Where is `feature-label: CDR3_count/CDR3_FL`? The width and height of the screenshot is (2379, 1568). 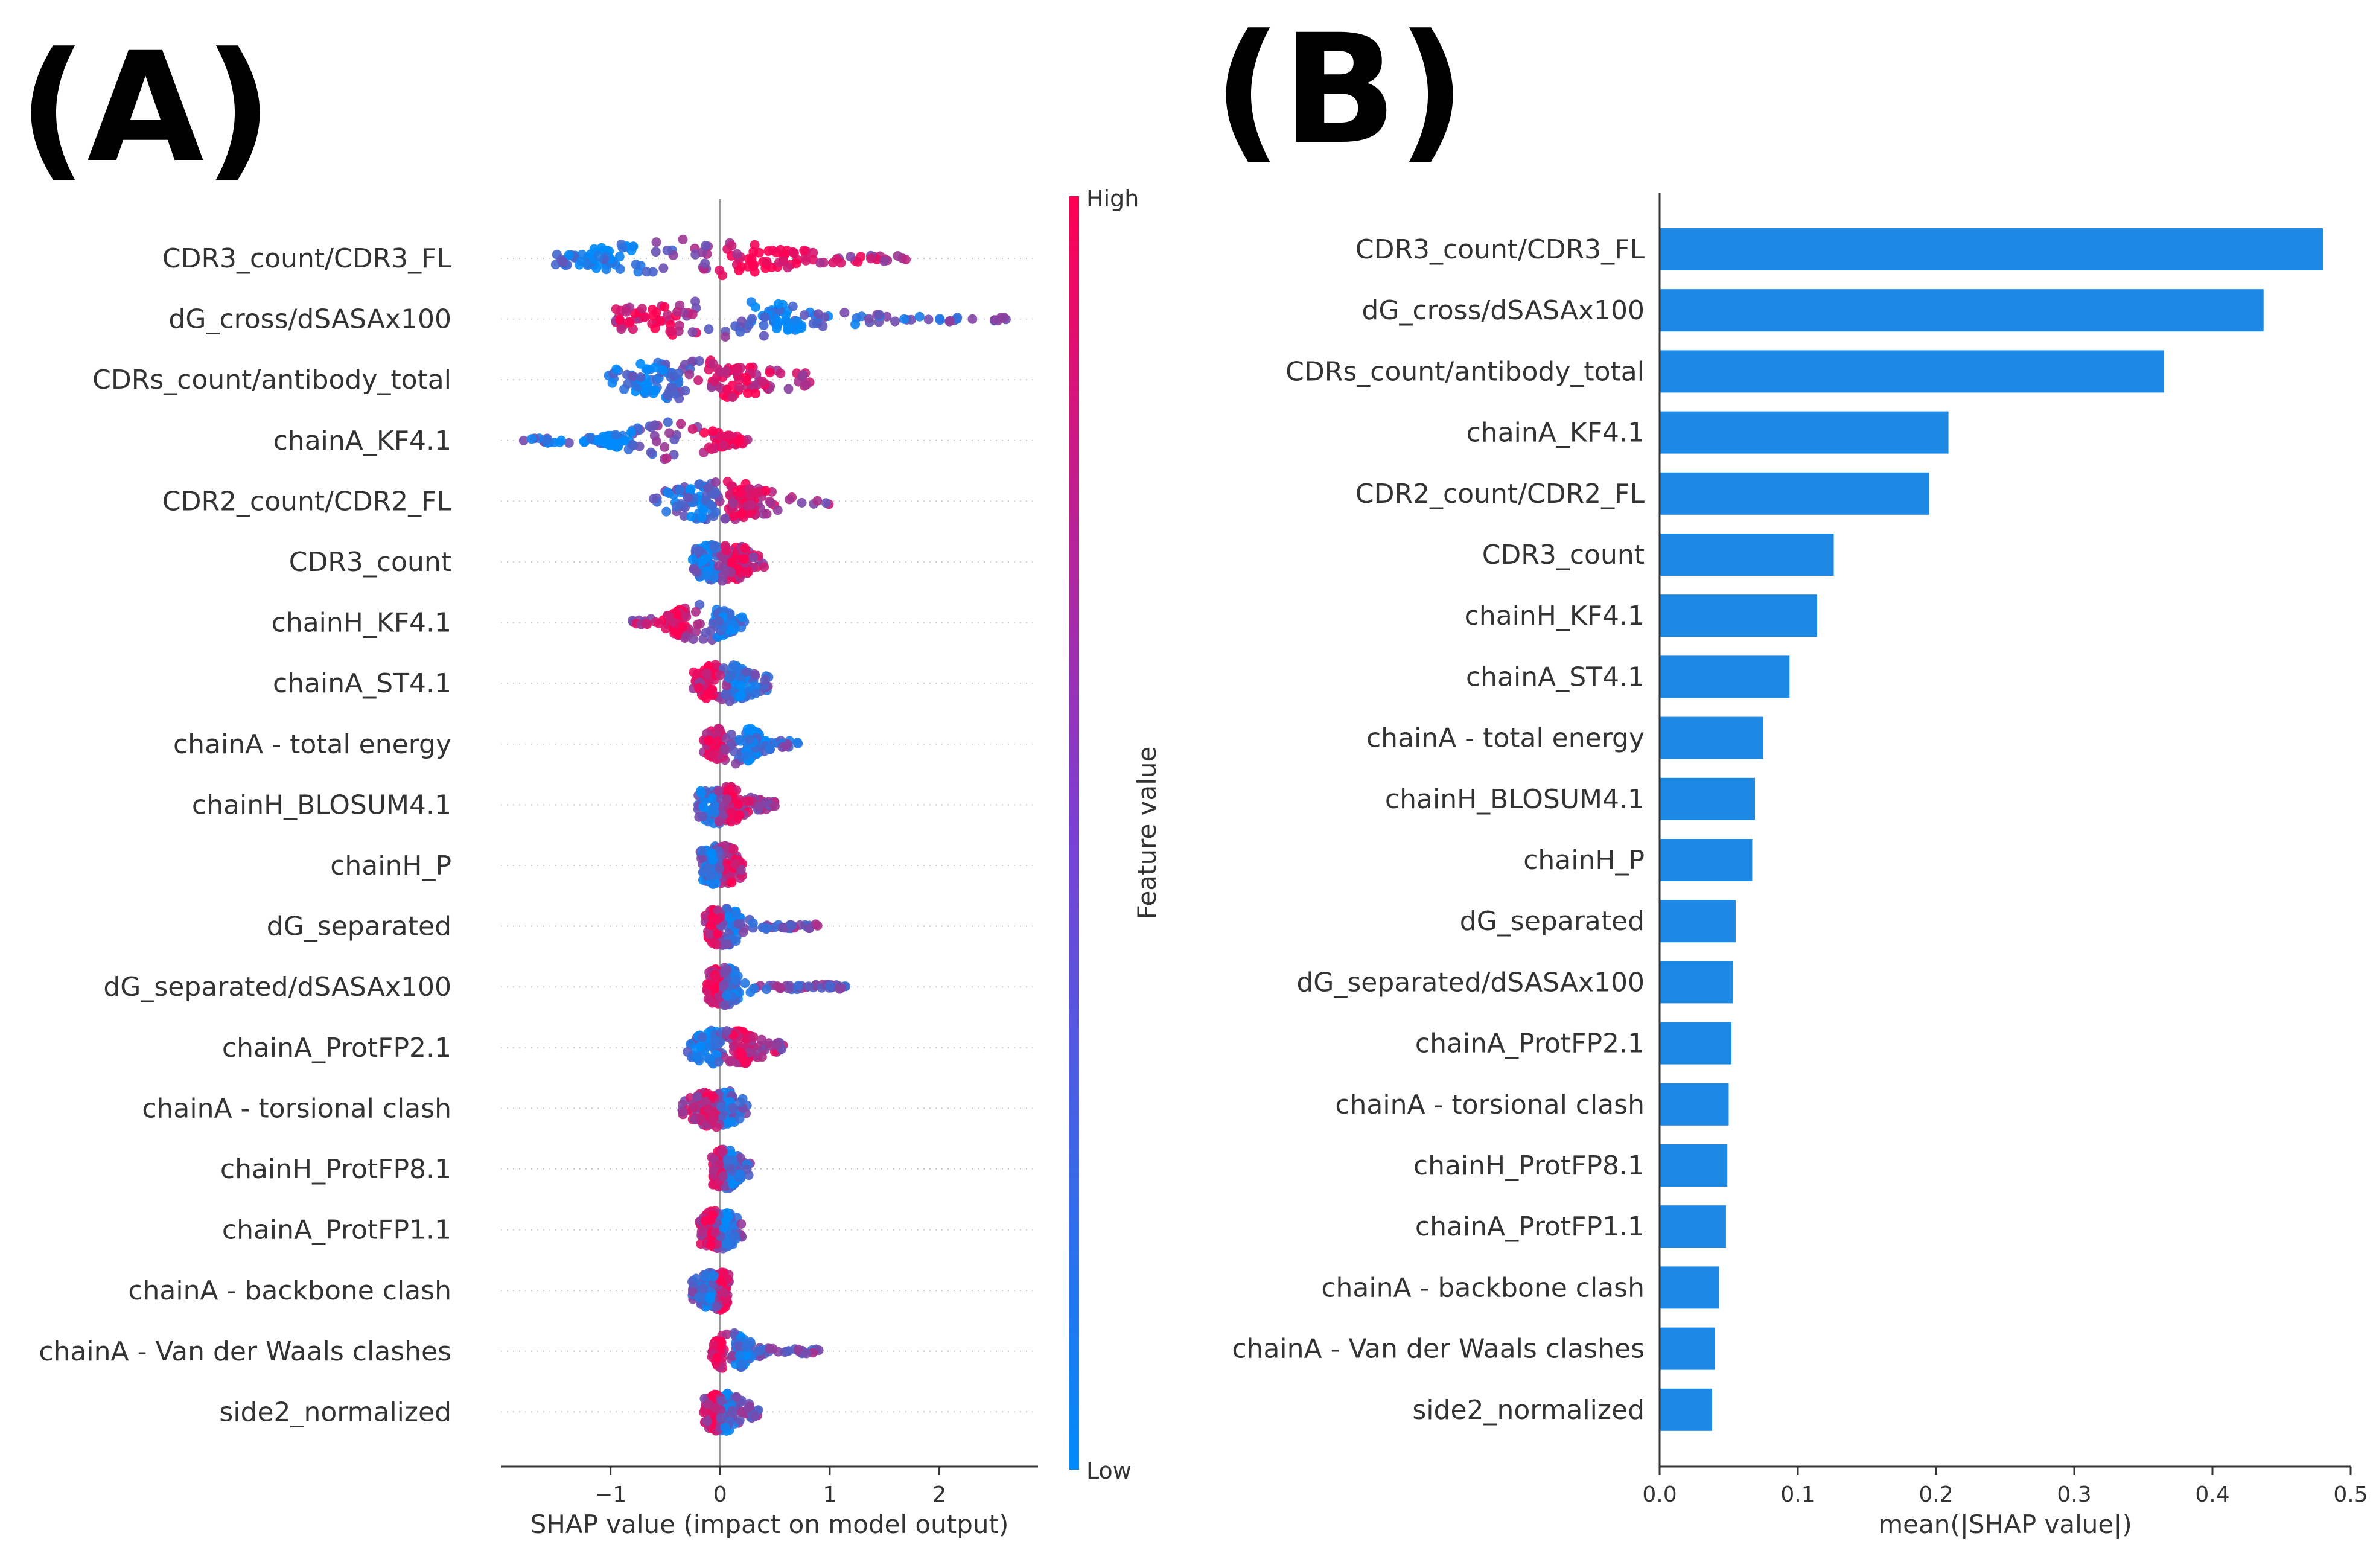
feature-label: CDR3_count/CDR3_FL is located at coordinates (307, 258).